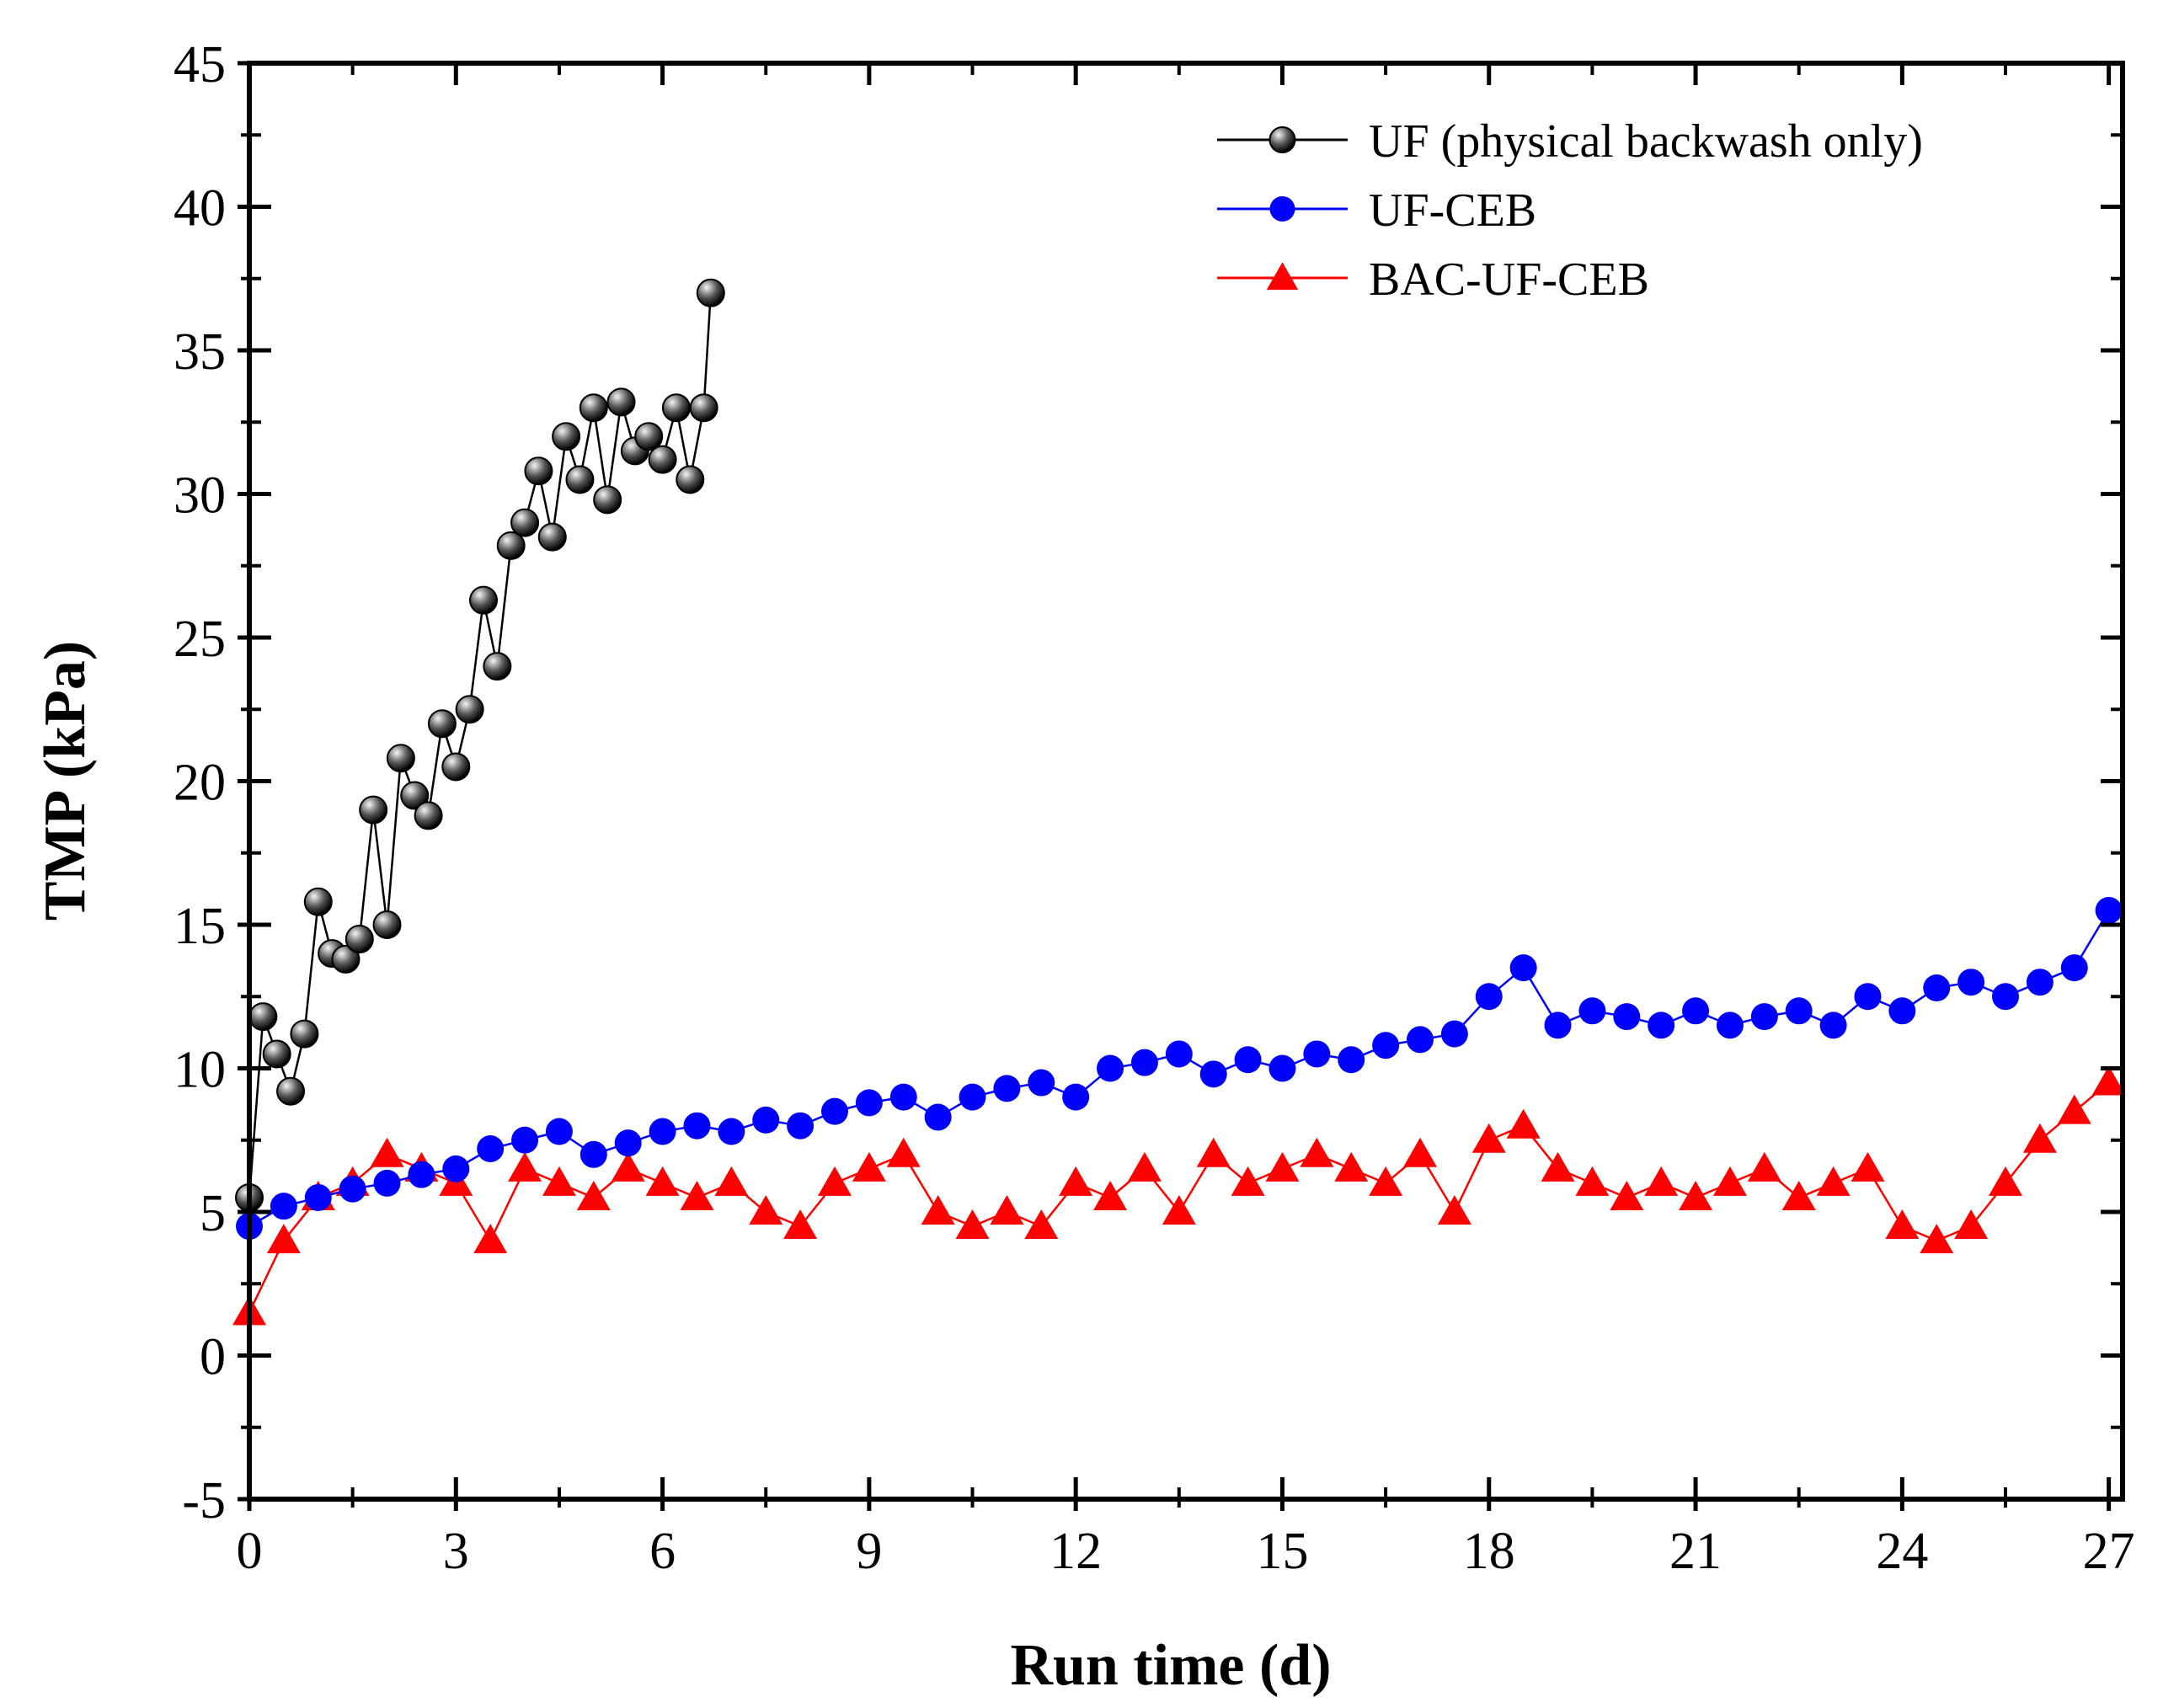 The height and width of the screenshot is (1708, 2163). I want to click on y-tick-label: 25, so click(200, 639).